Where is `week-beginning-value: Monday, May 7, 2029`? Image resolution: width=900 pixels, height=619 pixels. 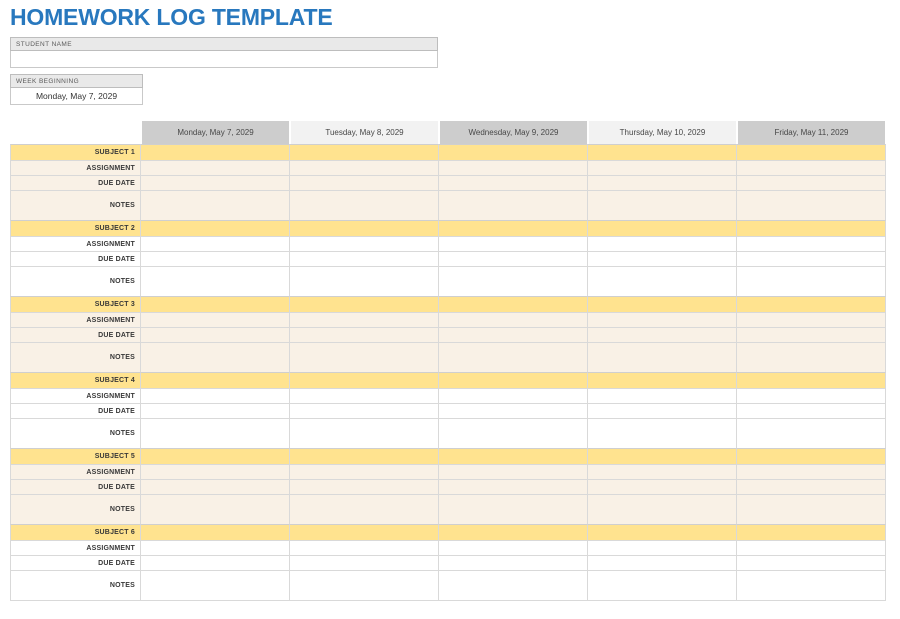 week-beginning-value: Monday, May 7, 2029 is located at coordinates (76, 96).